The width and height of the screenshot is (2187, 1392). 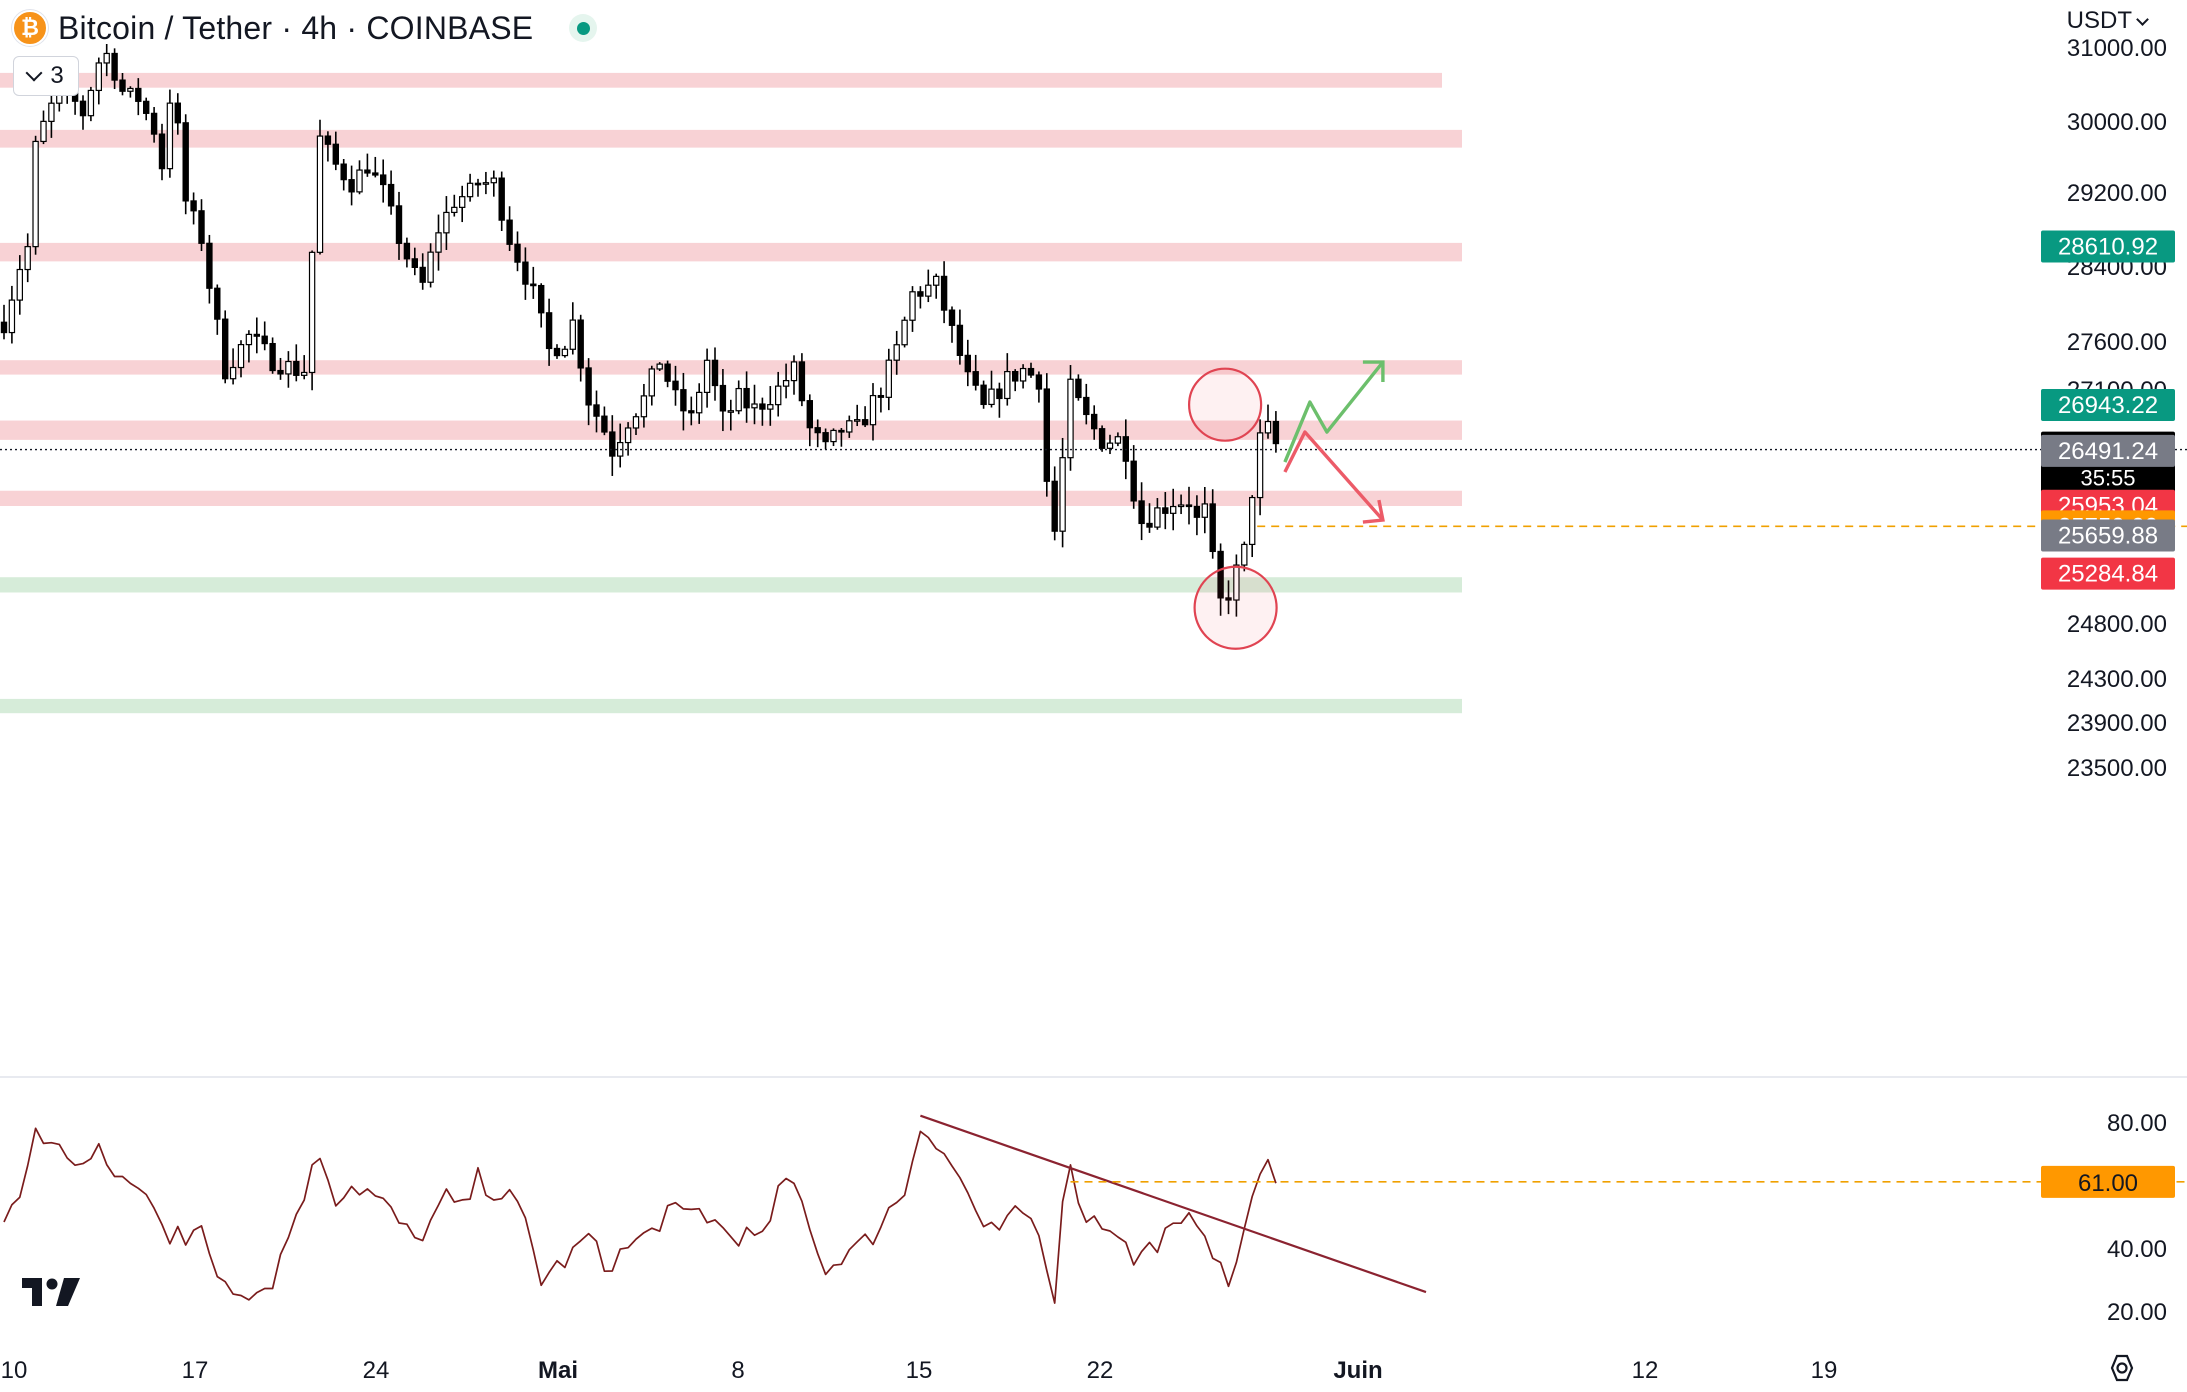 I want to click on price-label: 26491.24, so click(x=2108, y=451).